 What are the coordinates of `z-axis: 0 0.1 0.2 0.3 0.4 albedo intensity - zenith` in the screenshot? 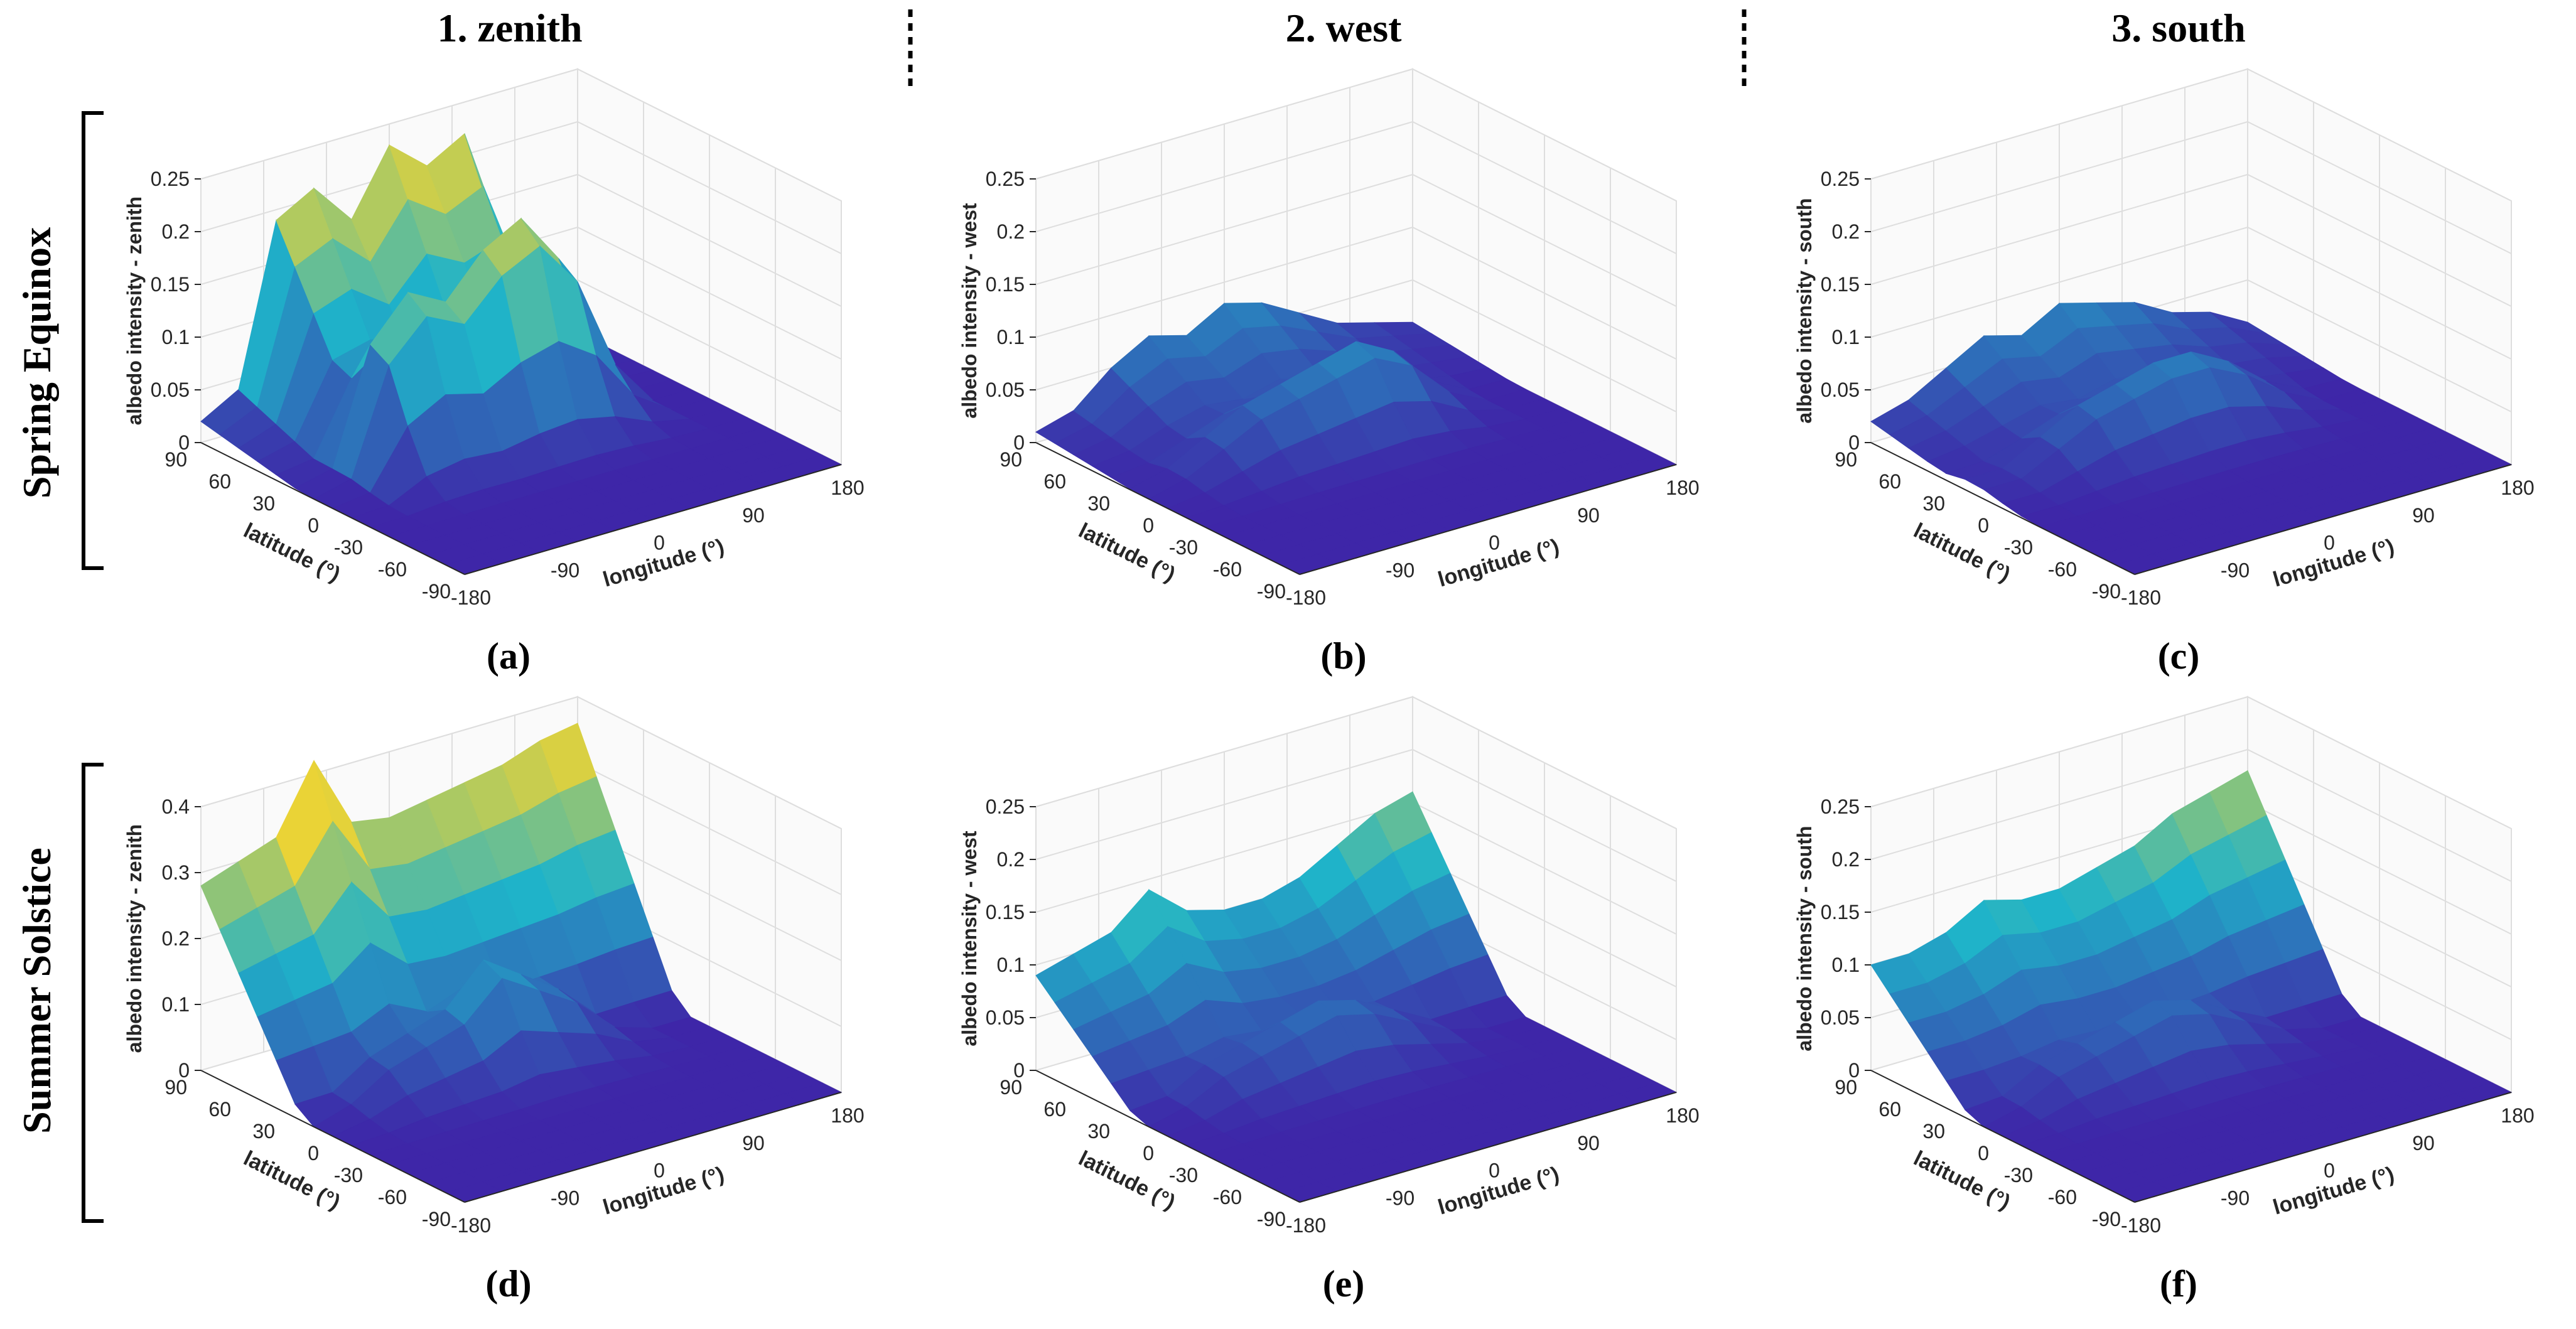 It's located at (162, 938).